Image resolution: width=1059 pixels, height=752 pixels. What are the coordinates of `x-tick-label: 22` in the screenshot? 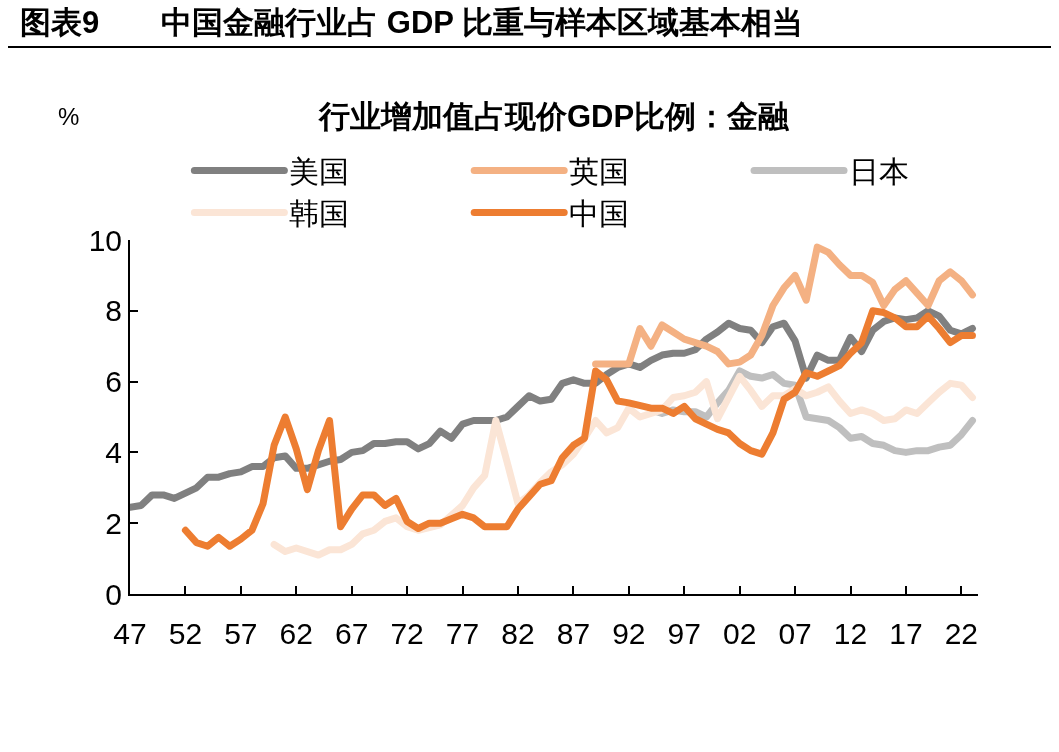 It's located at (961, 633).